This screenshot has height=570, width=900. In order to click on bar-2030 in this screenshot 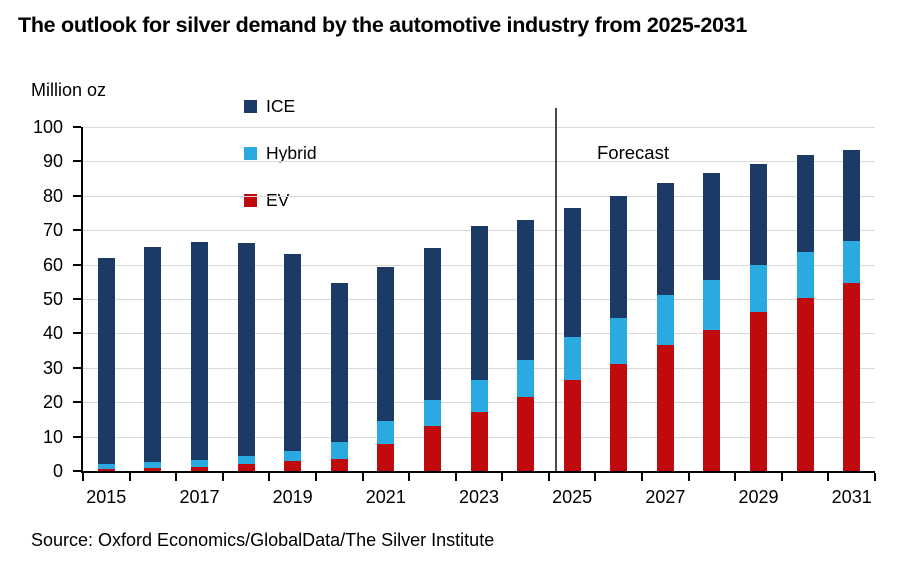, I will do `click(805, 313)`.